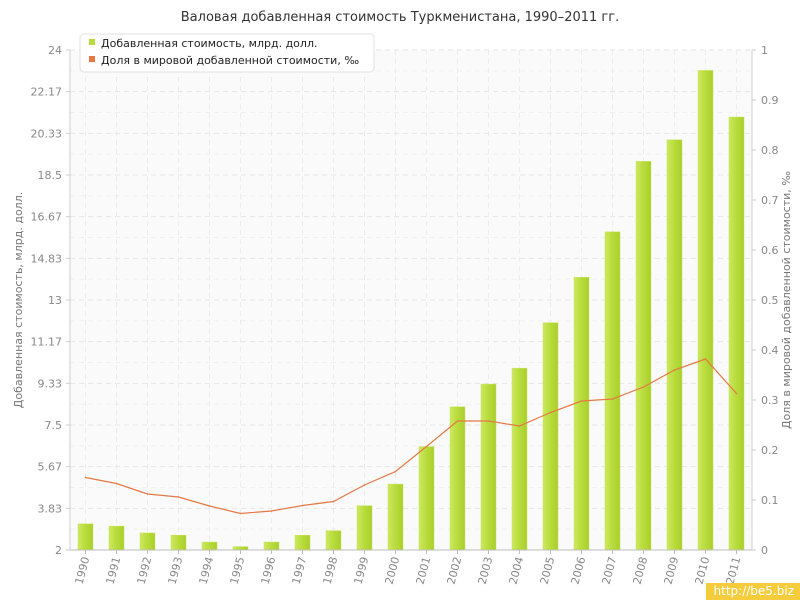  Describe the element at coordinates (18, 300) in the screenshot. I see `y-axis-label: Добавленная стоимость, млрд. долл.` at that location.